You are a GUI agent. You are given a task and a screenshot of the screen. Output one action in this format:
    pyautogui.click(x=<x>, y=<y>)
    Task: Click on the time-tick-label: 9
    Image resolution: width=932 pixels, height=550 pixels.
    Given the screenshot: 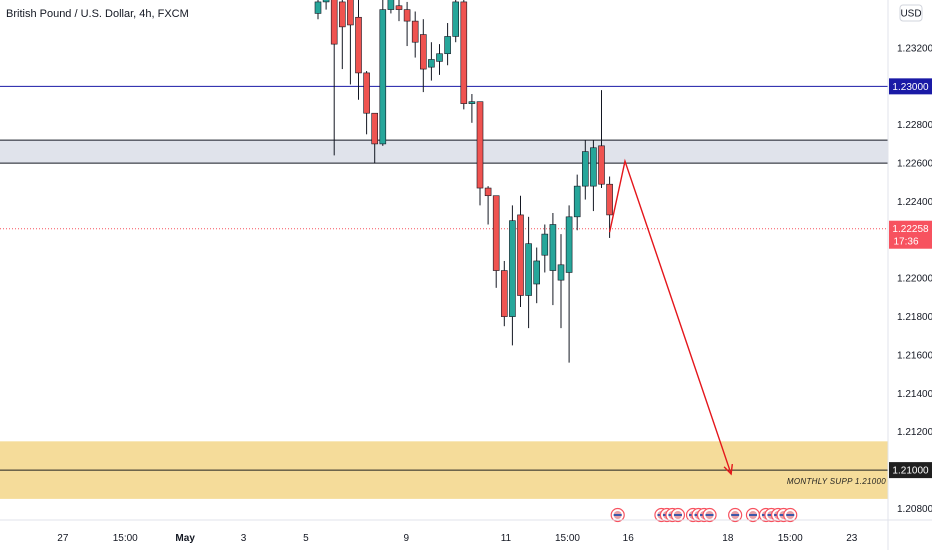 What is the action you would take?
    pyautogui.click(x=407, y=538)
    